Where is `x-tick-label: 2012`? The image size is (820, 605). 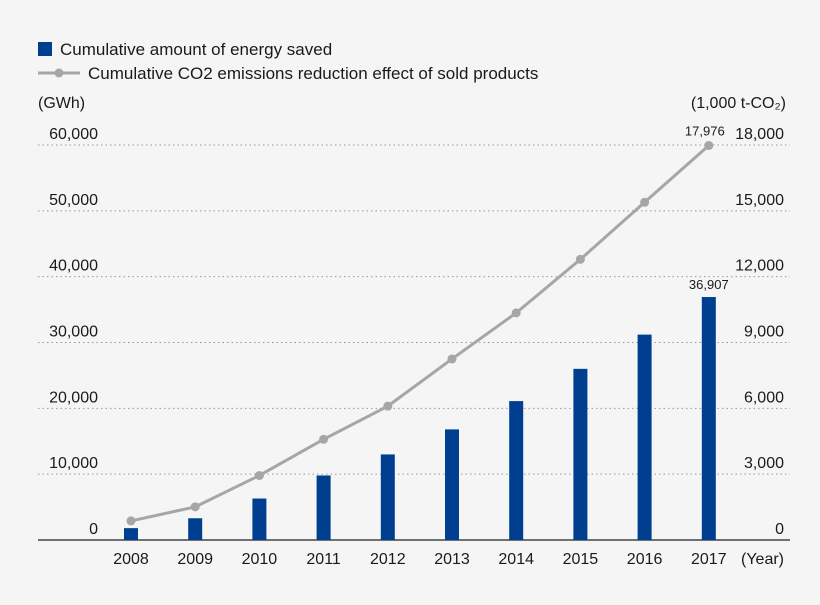
x-tick-label: 2012 is located at coordinates (388, 559).